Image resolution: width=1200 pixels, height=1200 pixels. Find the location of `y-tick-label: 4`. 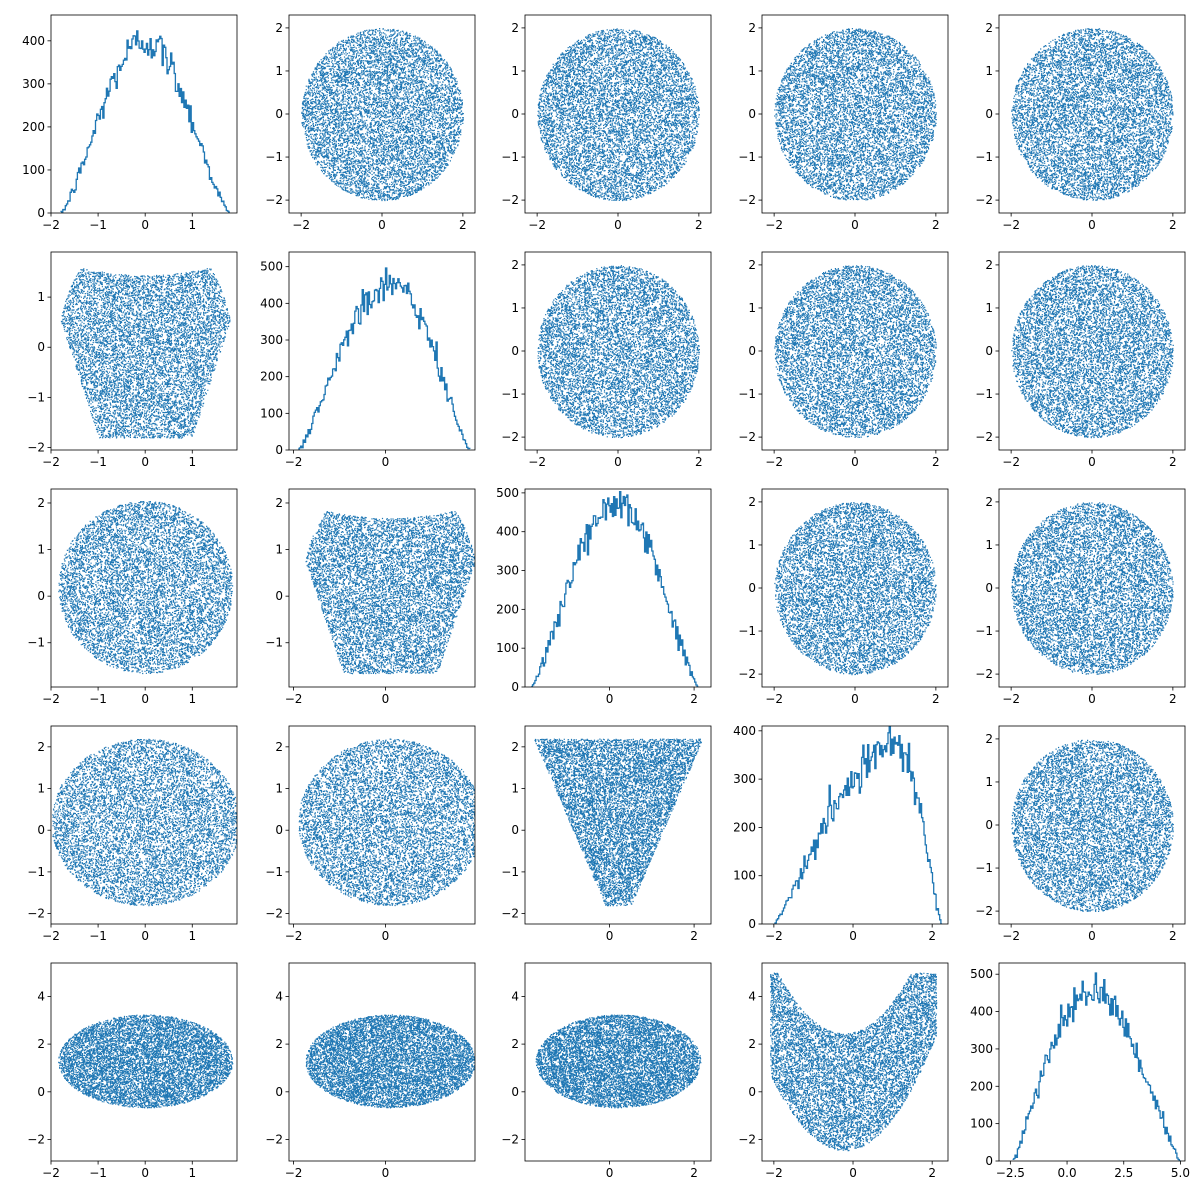

y-tick-label: 4 is located at coordinates (515, 996).